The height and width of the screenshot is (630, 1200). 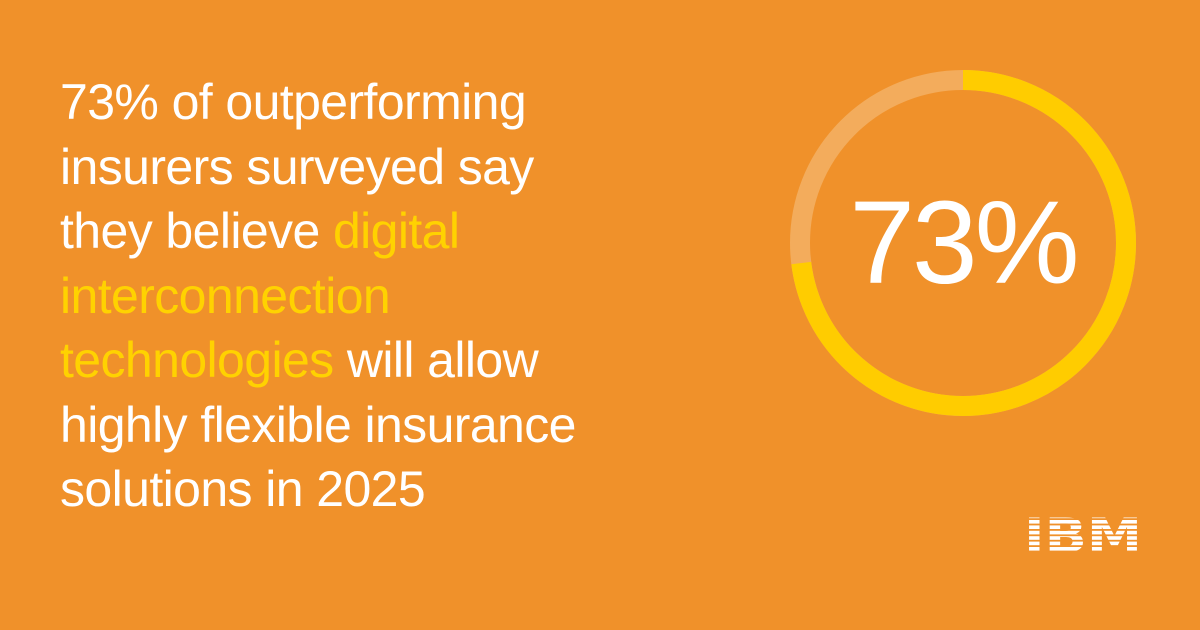 I want to click on statement-line-1: 73% of outperforming, so click(x=293, y=102).